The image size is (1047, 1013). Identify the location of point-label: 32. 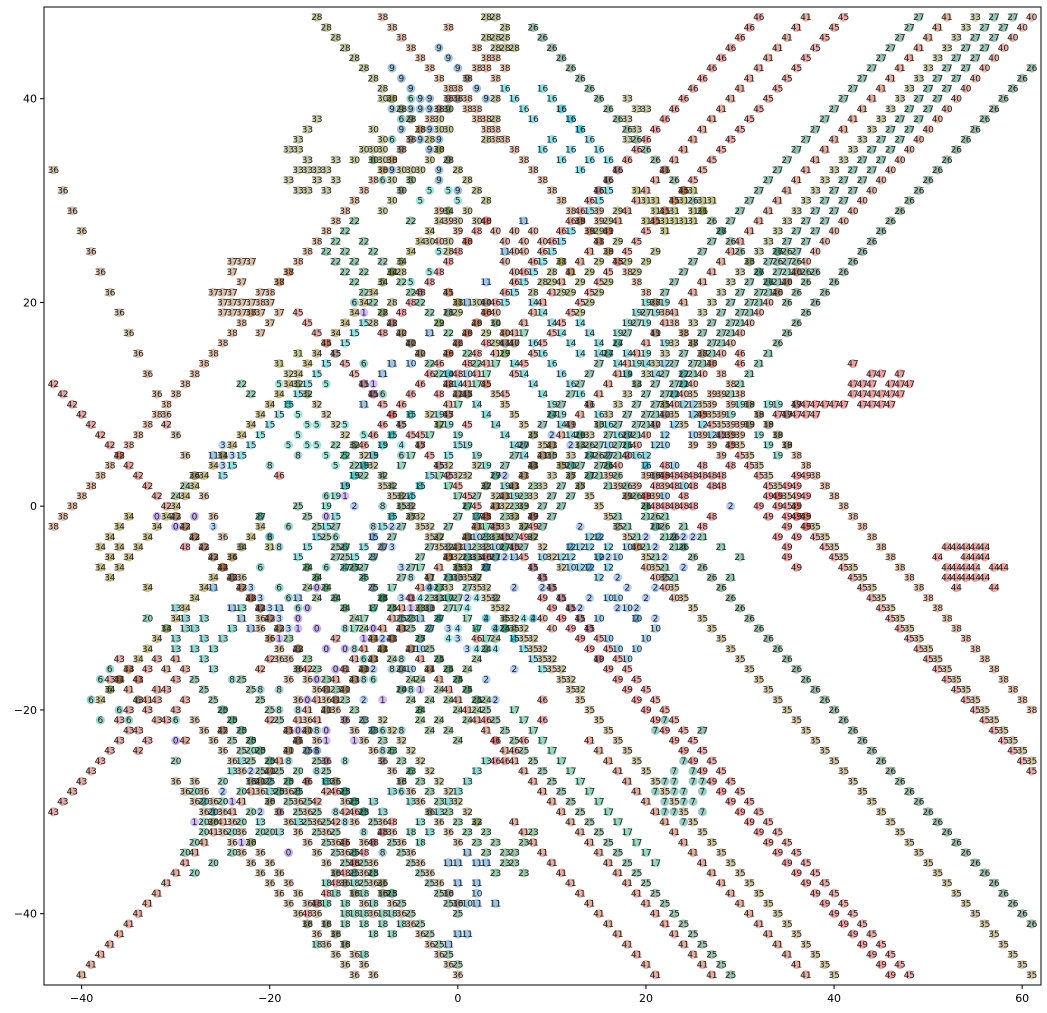
(391, 731).